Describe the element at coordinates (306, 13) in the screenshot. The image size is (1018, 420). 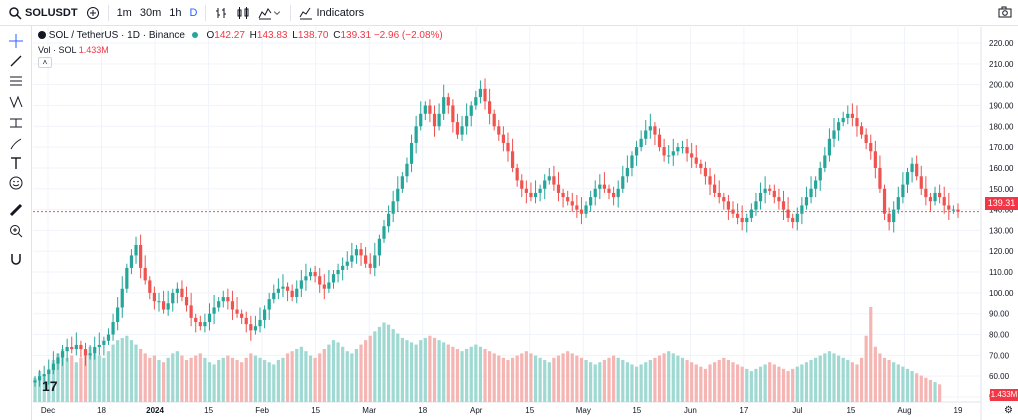
I see `indicators-icon` at that location.